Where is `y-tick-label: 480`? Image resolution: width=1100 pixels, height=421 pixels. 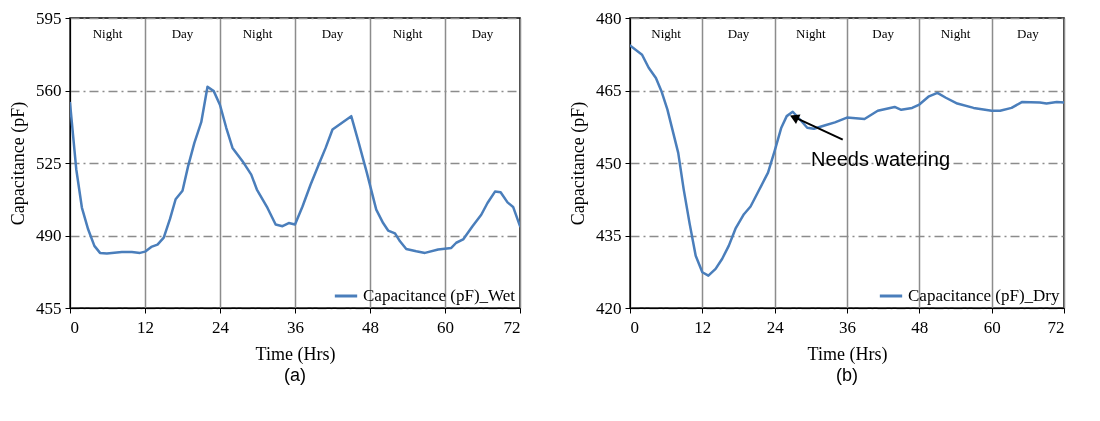 y-tick-label: 480 is located at coordinates (609, 18).